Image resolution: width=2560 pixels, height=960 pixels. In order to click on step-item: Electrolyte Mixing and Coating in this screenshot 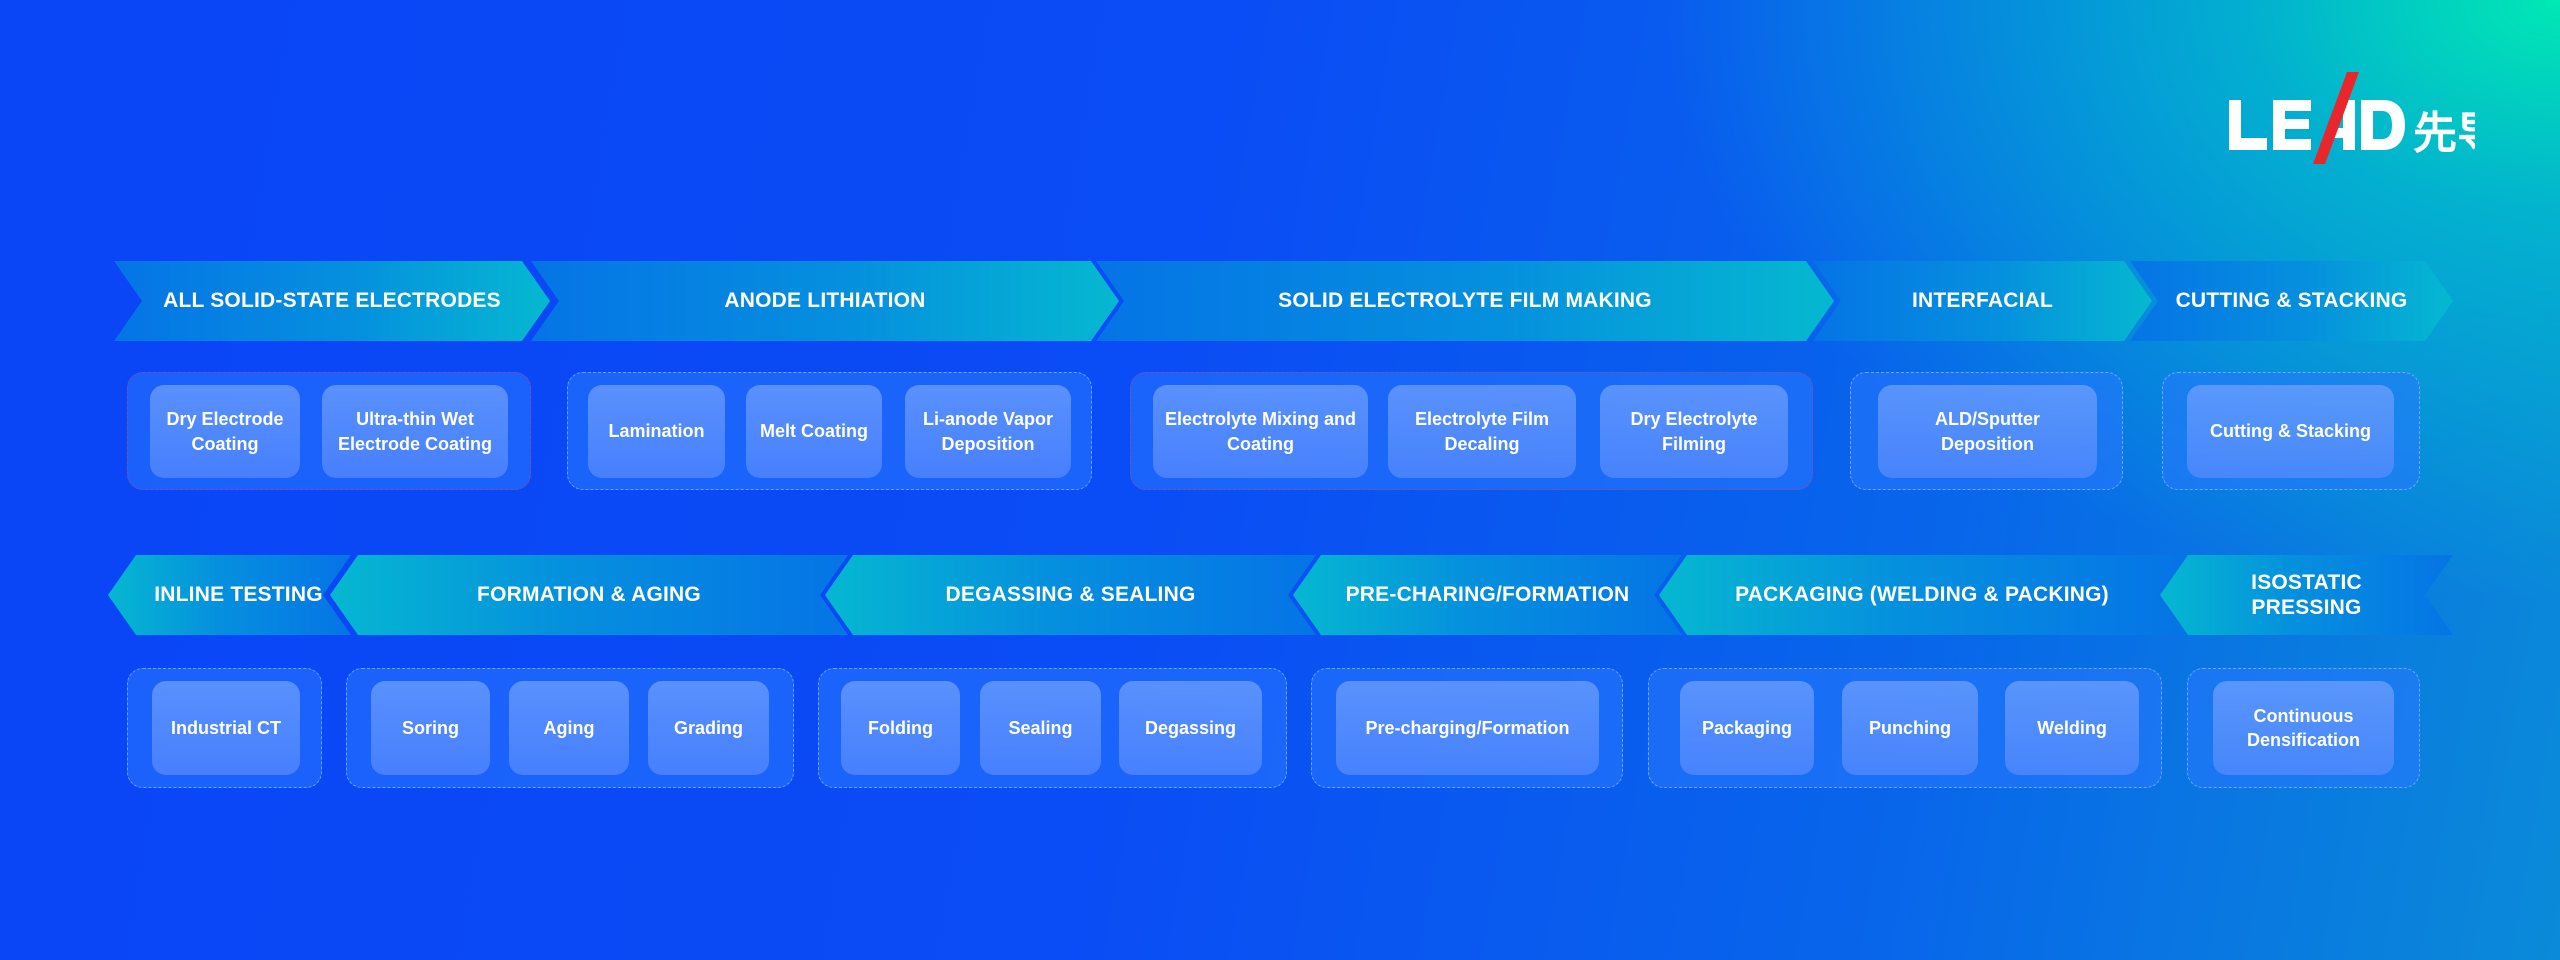, I will do `click(1260, 431)`.